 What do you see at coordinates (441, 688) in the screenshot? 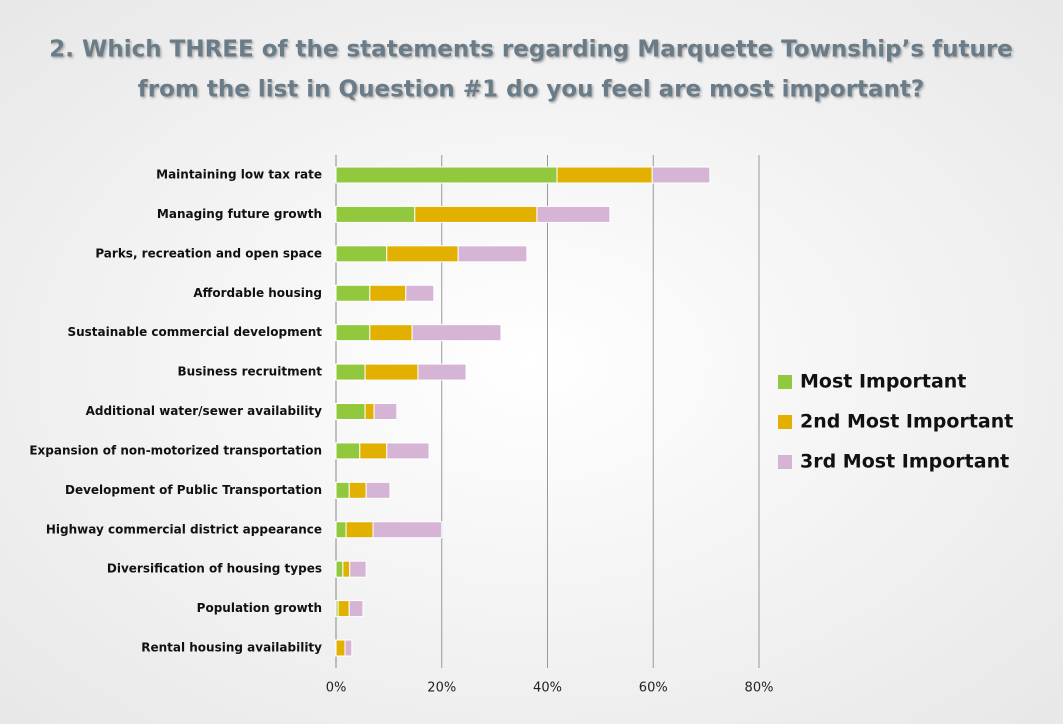
I see `x-tick-label: 20%` at bounding box center [441, 688].